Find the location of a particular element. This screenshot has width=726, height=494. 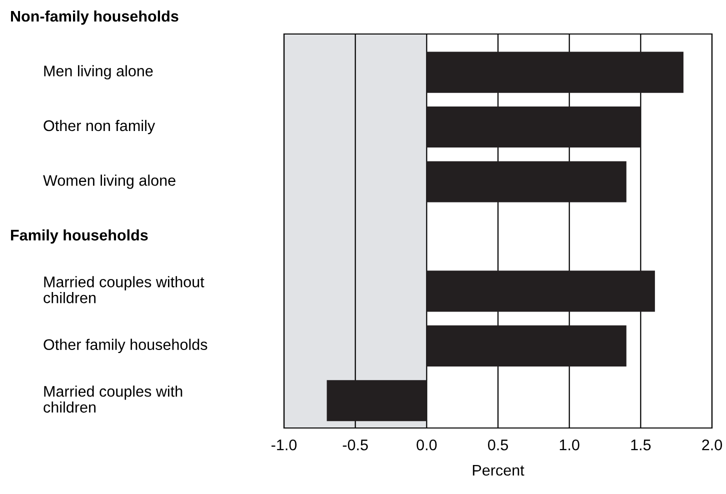

x-tick-label: 0.0 is located at coordinates (426, 445).